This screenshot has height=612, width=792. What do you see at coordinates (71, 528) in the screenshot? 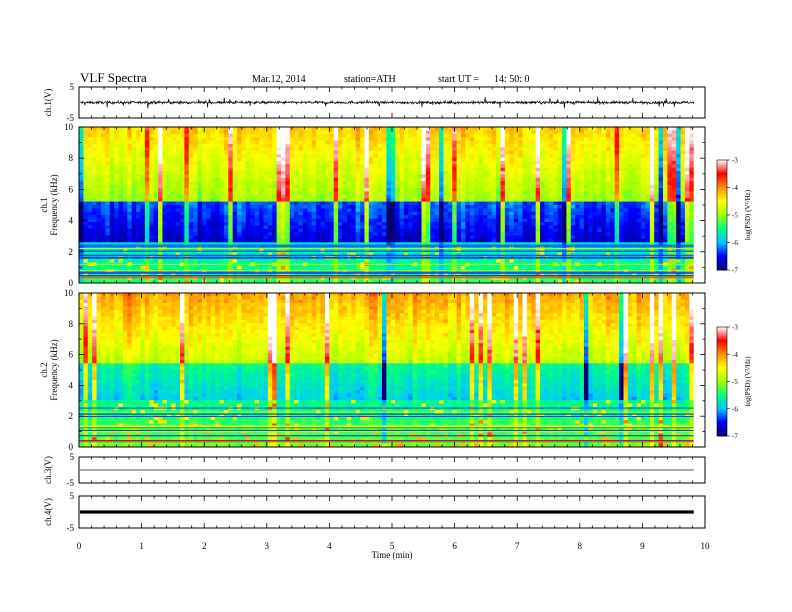
I see `ch4-ytick: -5` at bounding box center [71, 528].